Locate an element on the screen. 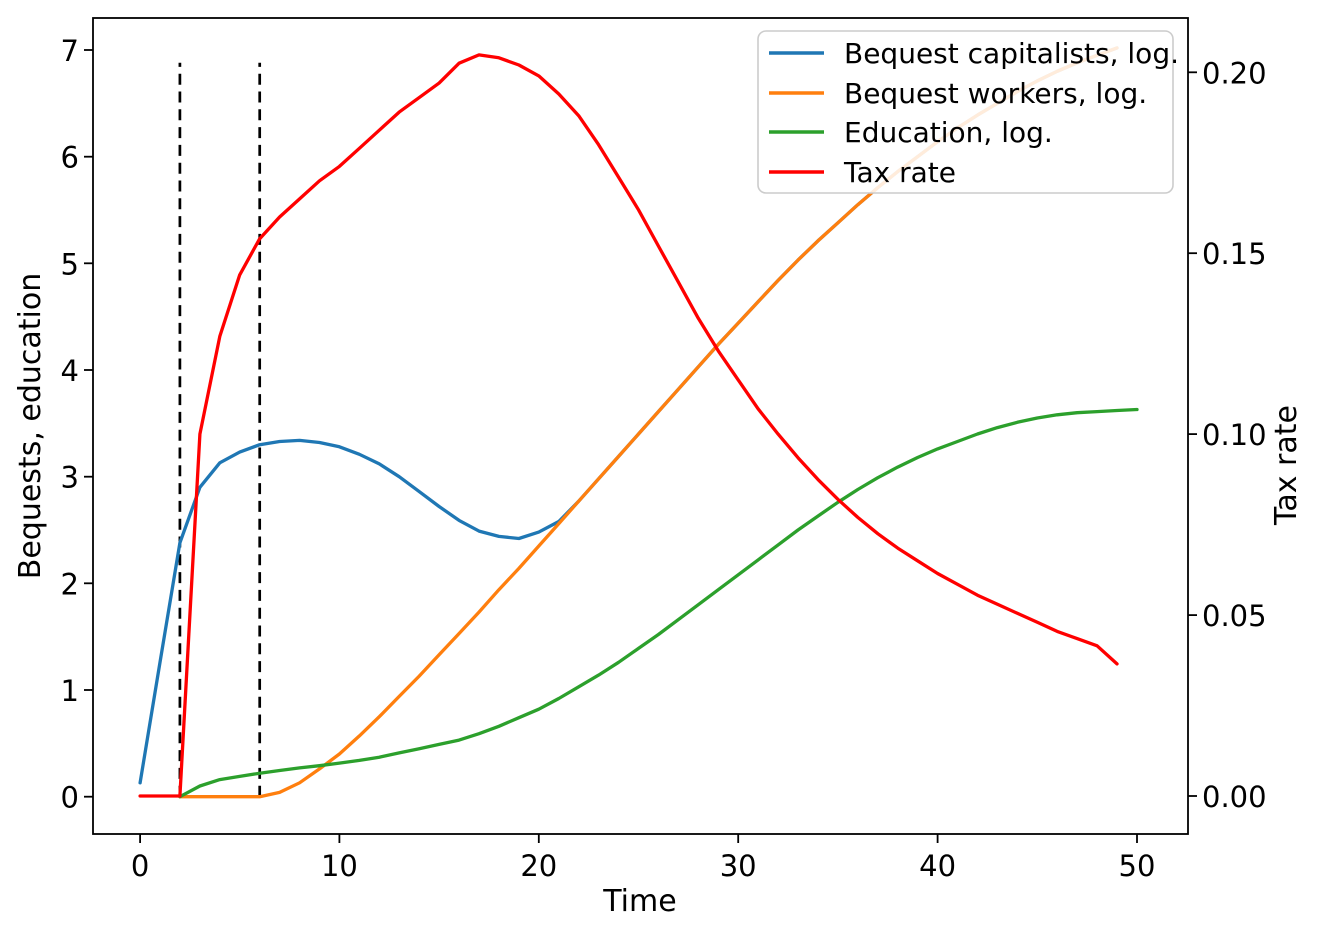 This screenshot has width=1320, height=940. y-left-tick-label: 6 is located at coordinates (70, 158).